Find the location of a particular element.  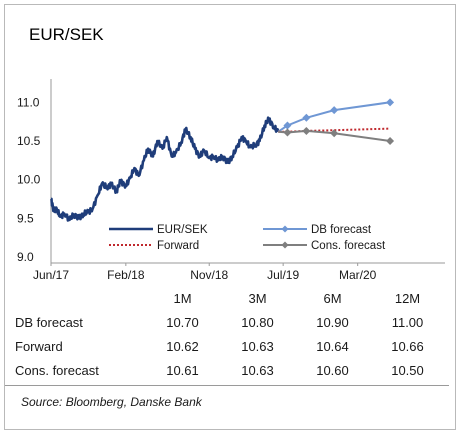

table-cell: 10.66 is located at coordinates (407, 346).